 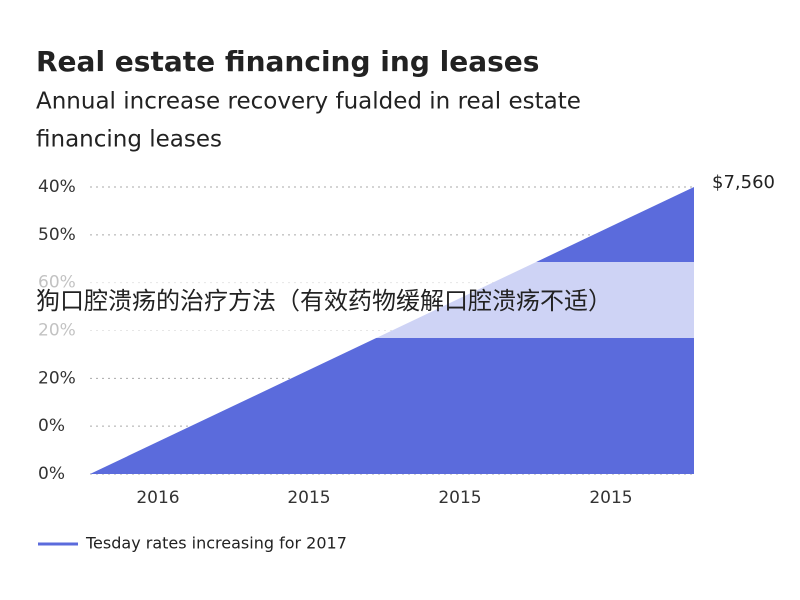 I want to click on legend-label: Tesday rates increasing for 2017, so click(x=216, y=543).